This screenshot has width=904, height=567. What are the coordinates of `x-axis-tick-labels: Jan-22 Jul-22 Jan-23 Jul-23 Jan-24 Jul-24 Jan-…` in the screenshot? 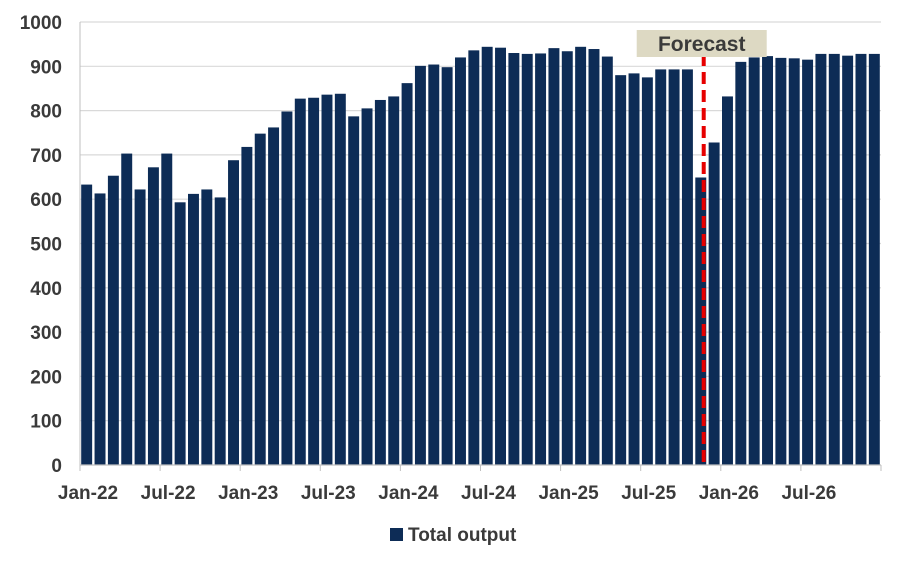 It's located at (447, 493).